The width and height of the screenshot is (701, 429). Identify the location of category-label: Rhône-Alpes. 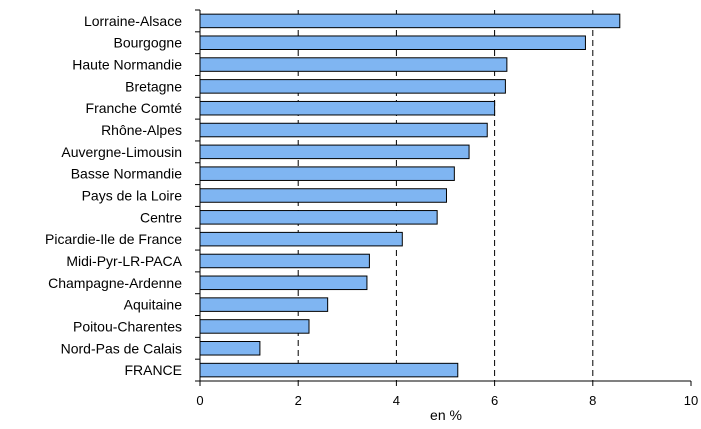
(141, 130).